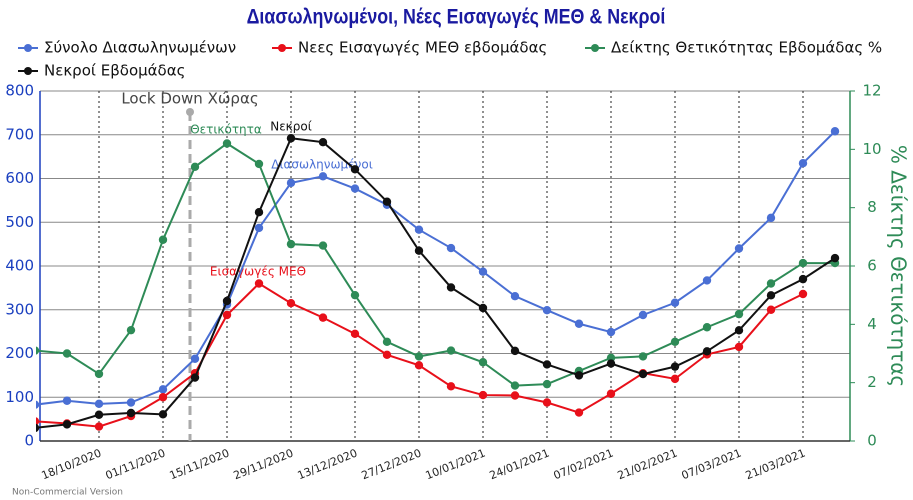  Describe the element at coordinates (19, 309) in the screenshot. I see `y-tick-label: 300` at that location.